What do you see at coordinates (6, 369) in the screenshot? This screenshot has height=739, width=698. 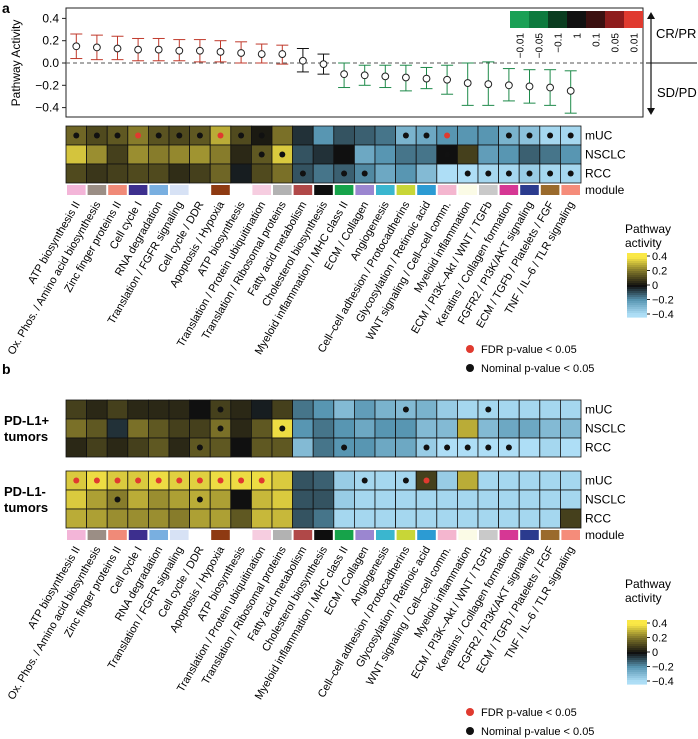 I see `panel-label-b: b` at bounding box center [6, 369].